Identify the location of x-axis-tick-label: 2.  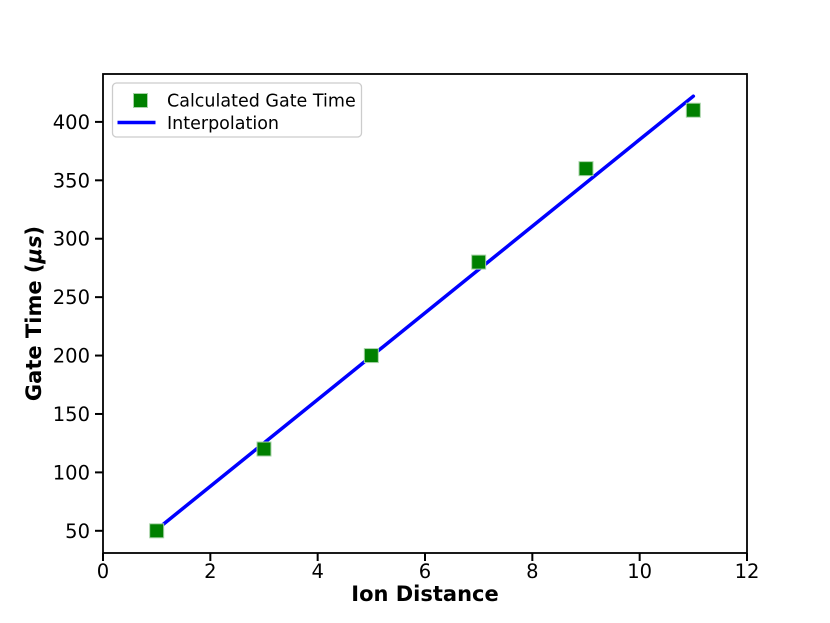
(210, 571).